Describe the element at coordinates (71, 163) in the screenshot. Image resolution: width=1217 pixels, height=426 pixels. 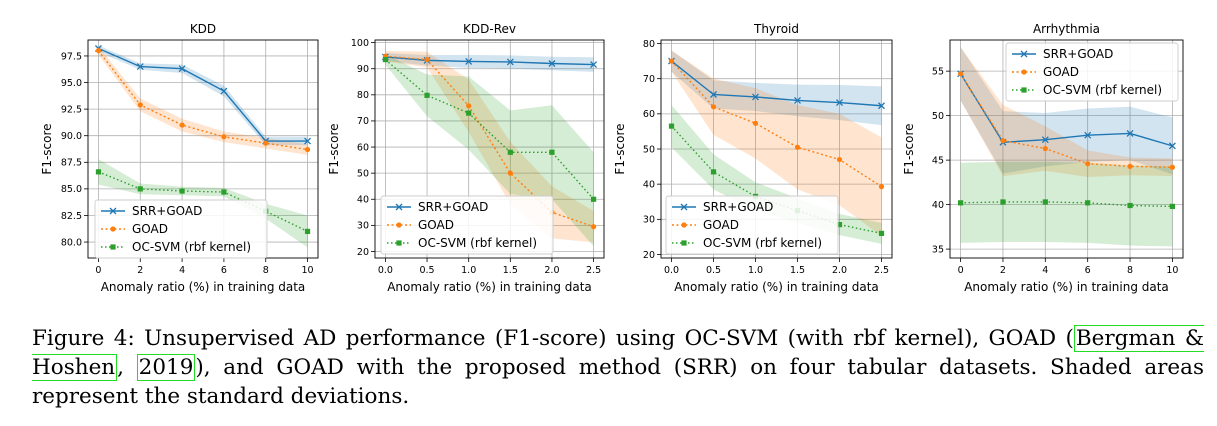
I see `y-tick-label: 87.5` at that location.